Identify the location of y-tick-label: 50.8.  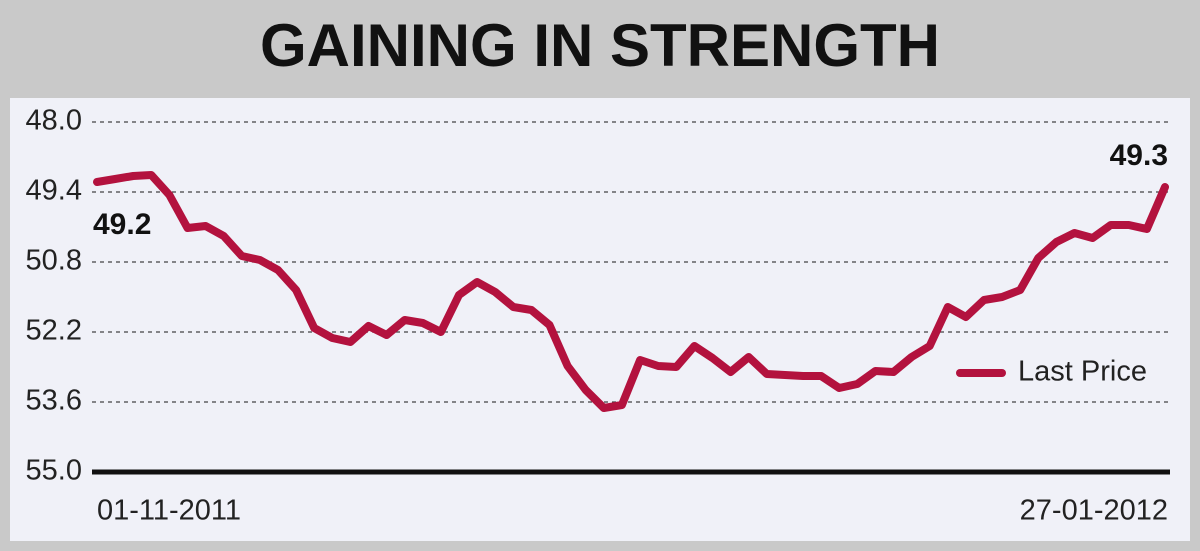
(54, 261).